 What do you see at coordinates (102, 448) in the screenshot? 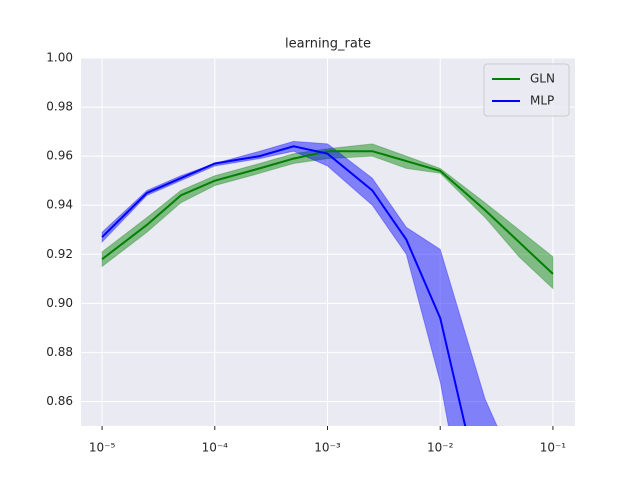
I see `x-tick-label: 10⁻⁵` at bounding box center [102, 448].